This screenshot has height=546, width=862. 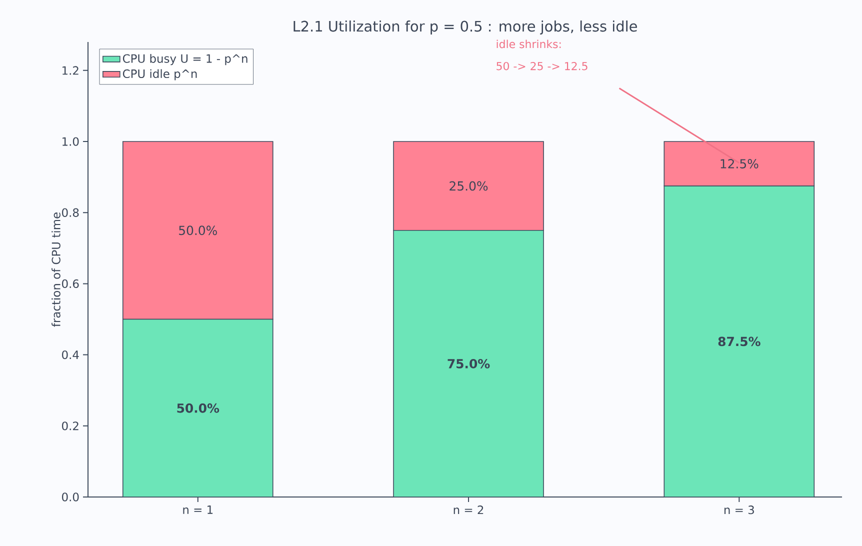 What do you see at coordinates (70, 497) in the screenshot?
I see `y-tick-label: 0.0` at bounding box center [70, 497].